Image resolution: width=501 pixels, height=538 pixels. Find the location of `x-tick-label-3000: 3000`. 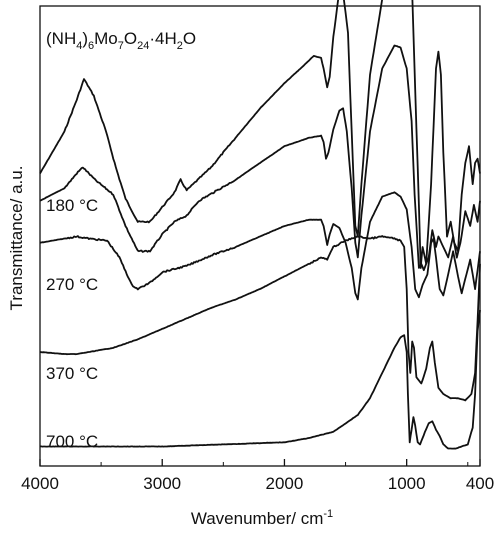

x-tick-label-3000: 3000 is located at coordinates (162, 483).